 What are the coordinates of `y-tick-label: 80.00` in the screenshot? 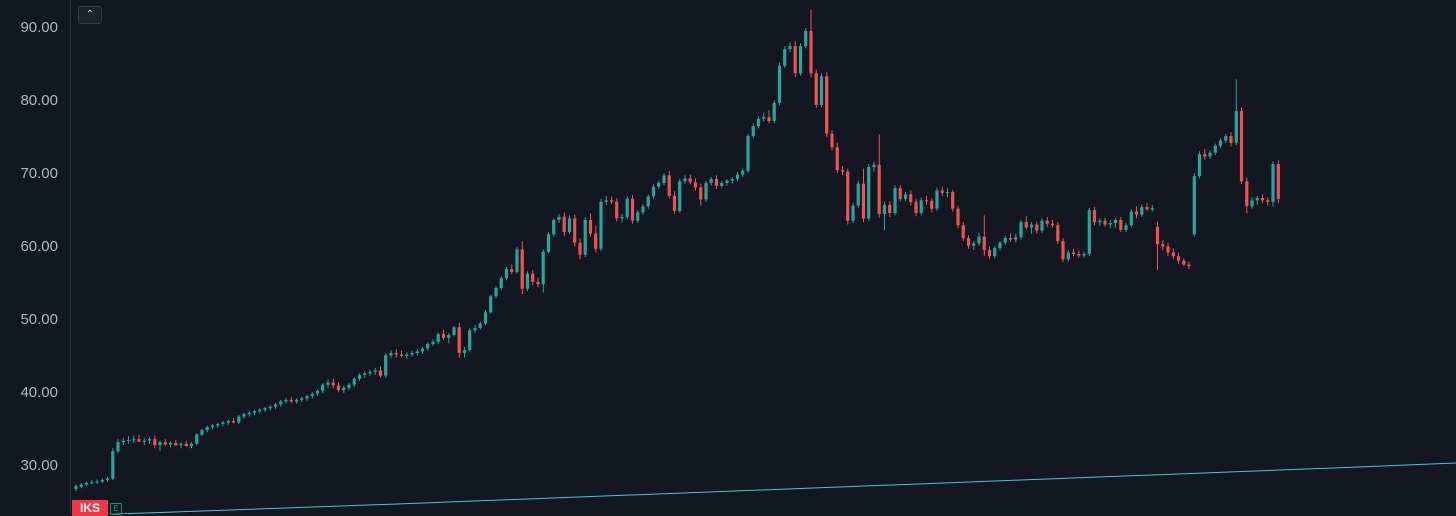 It's located at (39, 100).